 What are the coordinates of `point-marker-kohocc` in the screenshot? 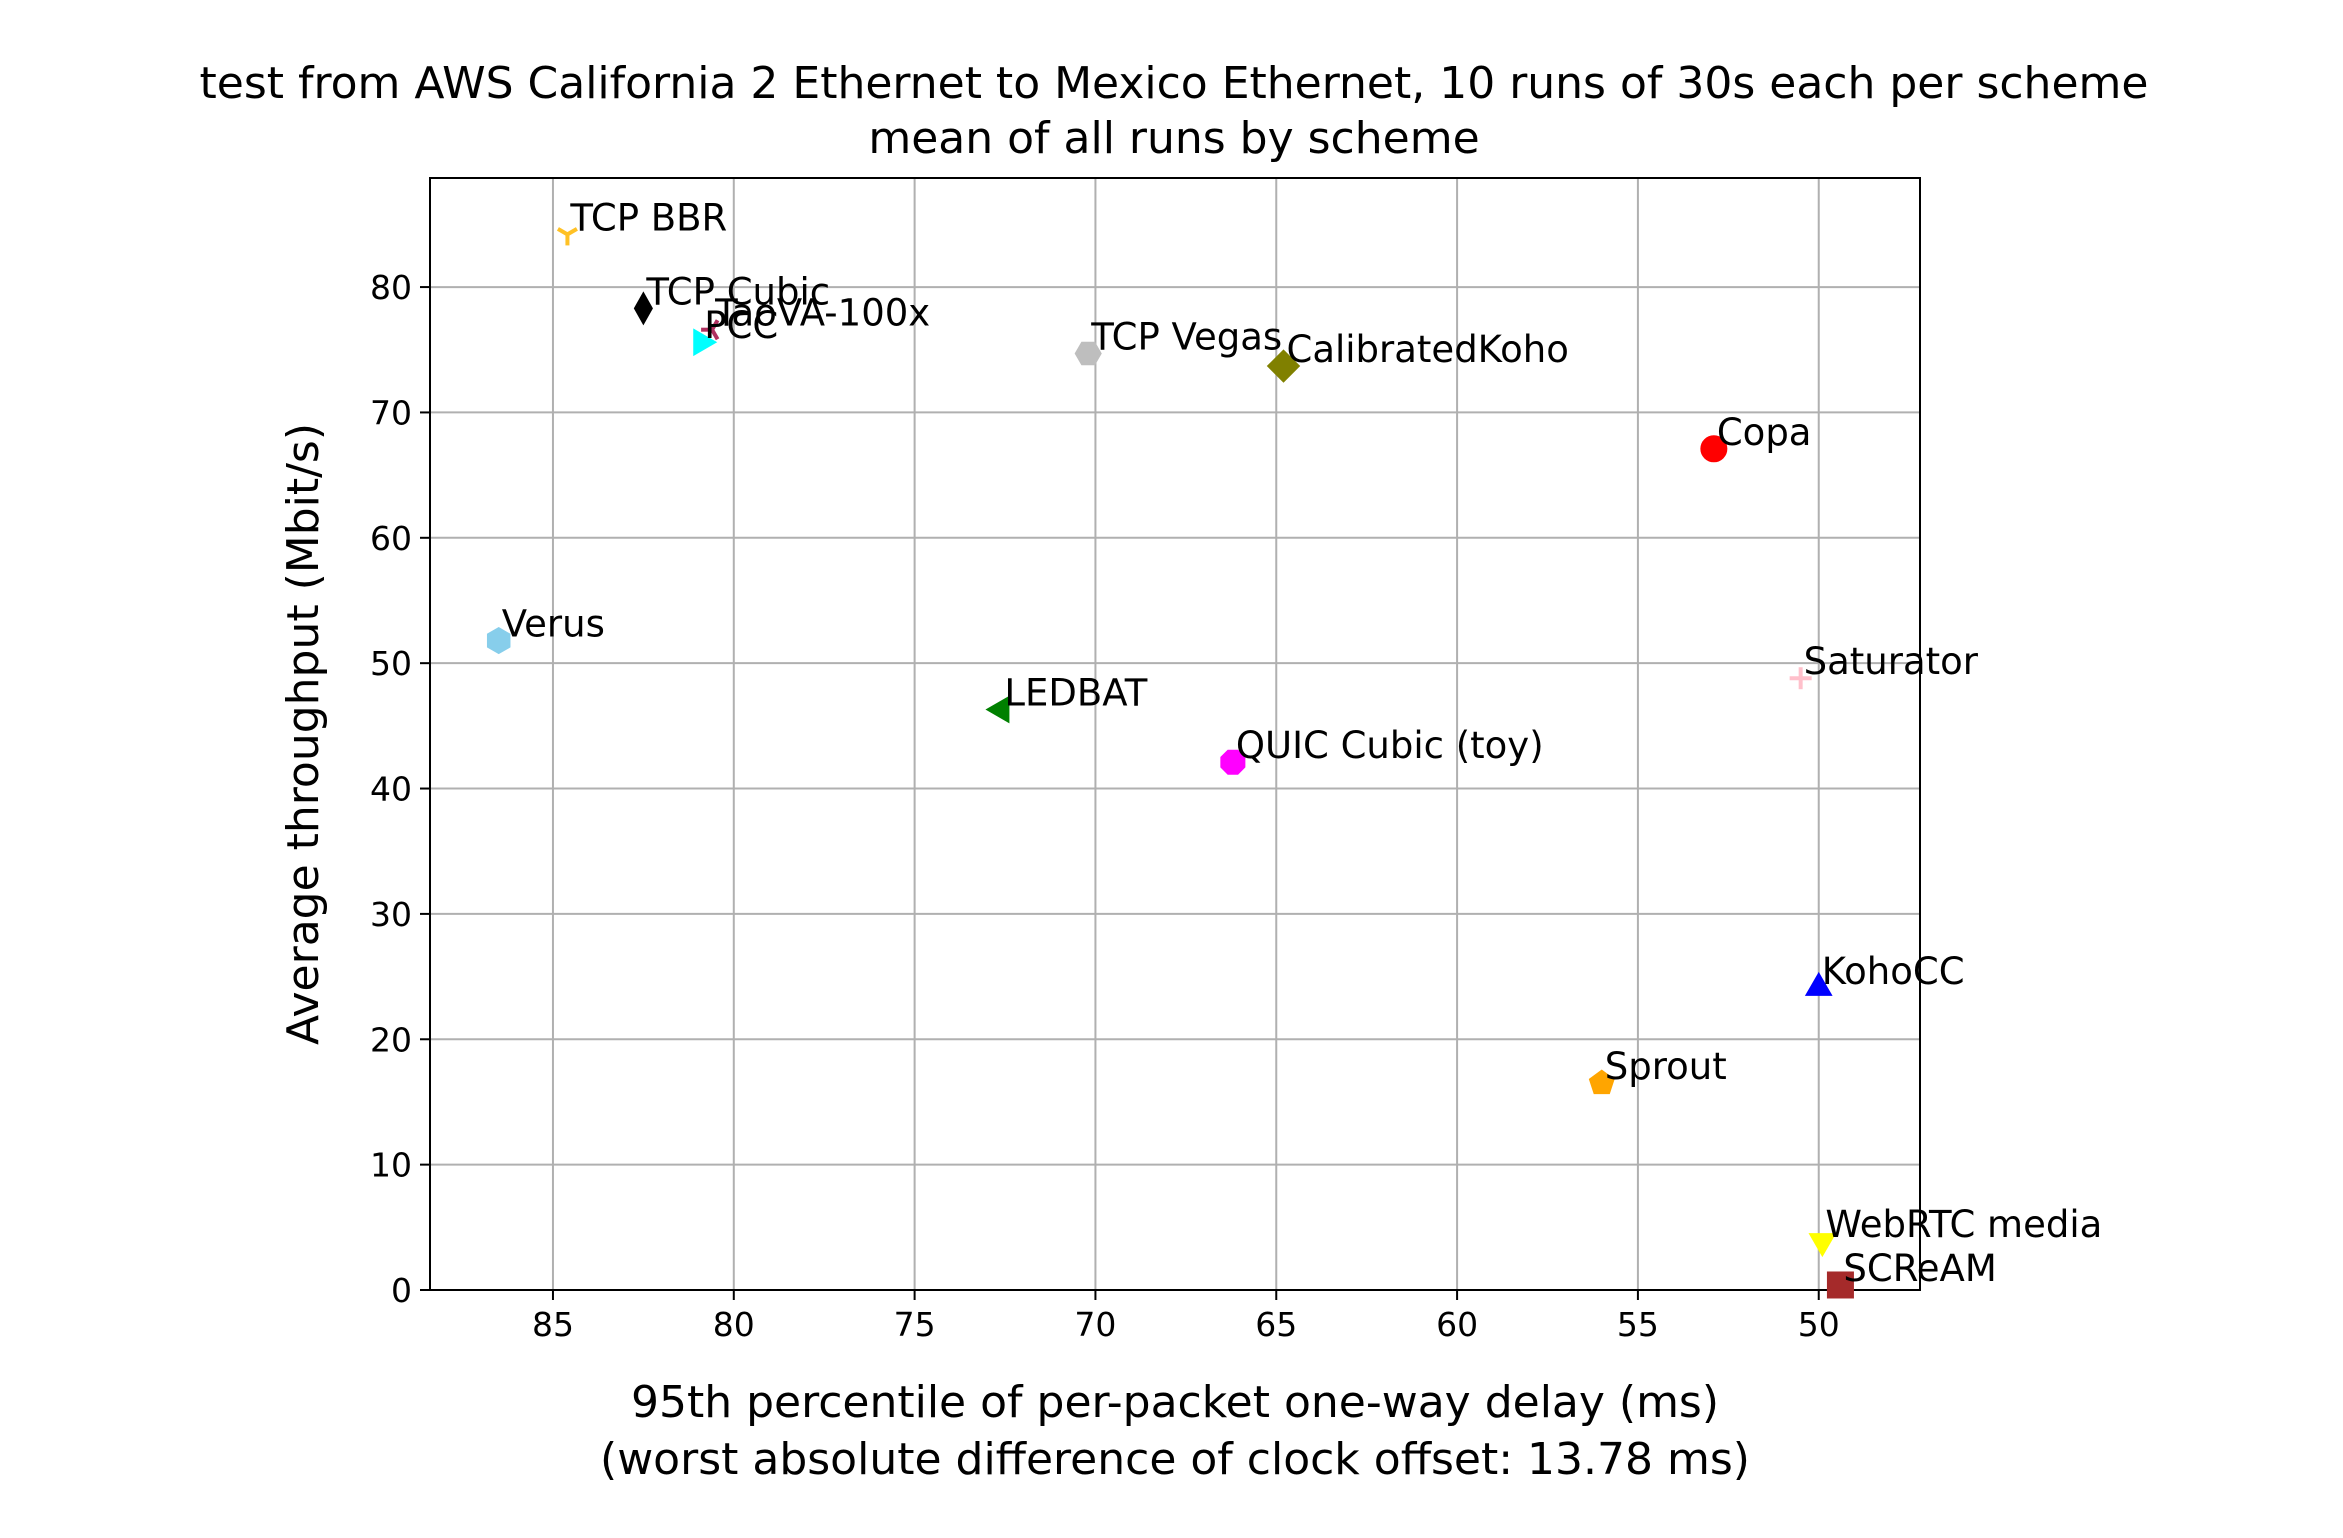 It's located at (1818, 983).